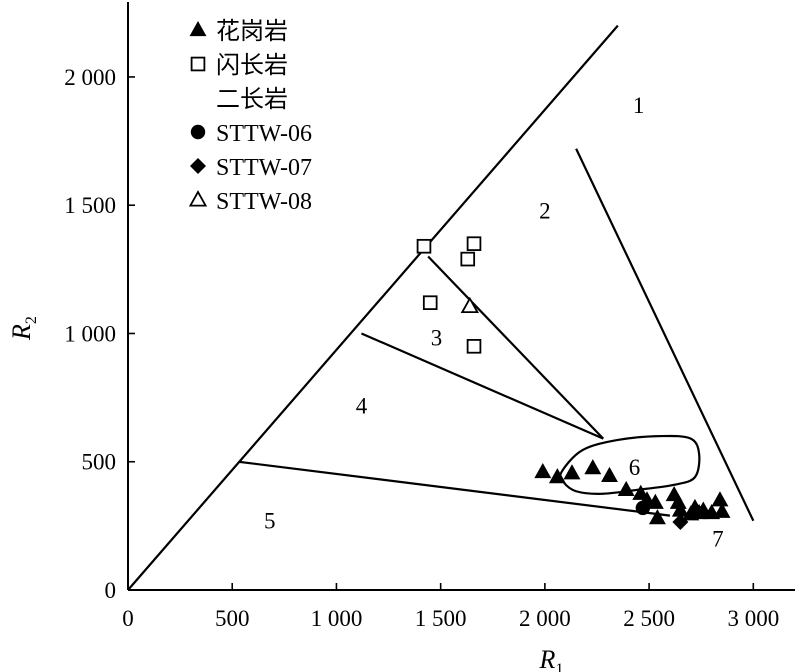  I want to click on legend-label: STTW-08, so click(264, 202).